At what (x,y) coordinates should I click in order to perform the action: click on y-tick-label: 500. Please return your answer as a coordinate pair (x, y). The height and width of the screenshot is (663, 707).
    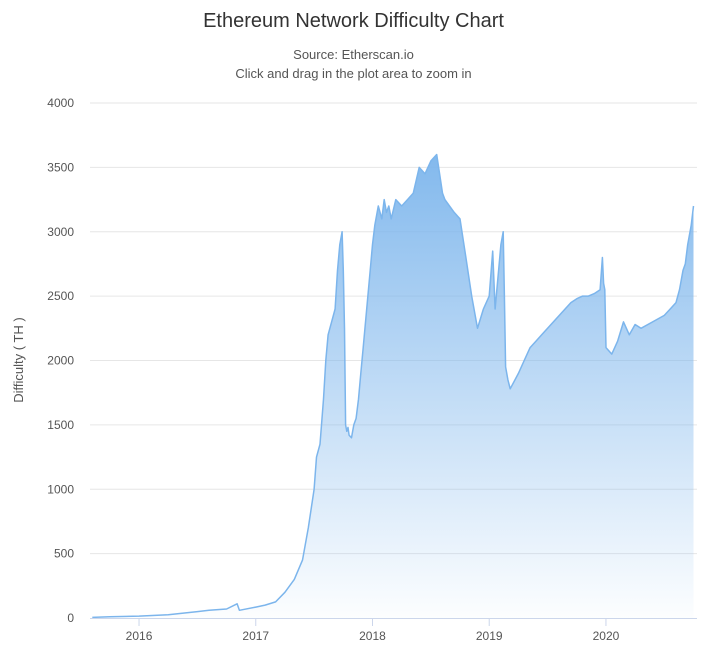
    Looking at the image, I should click on (64, 554).